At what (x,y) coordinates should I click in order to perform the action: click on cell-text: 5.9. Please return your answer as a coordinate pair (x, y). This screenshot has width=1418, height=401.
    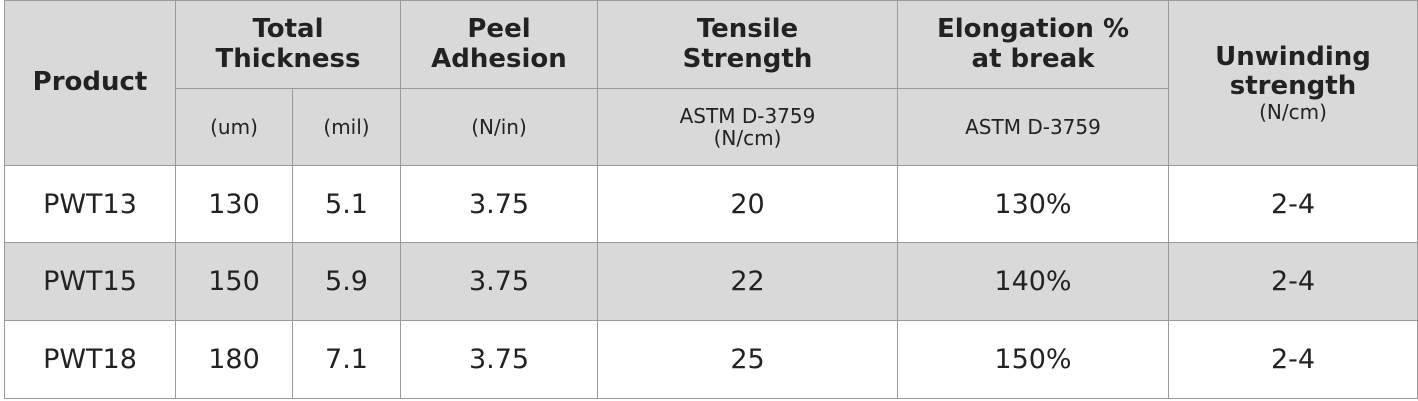
    Looking at the image, I should click on (346, 281).